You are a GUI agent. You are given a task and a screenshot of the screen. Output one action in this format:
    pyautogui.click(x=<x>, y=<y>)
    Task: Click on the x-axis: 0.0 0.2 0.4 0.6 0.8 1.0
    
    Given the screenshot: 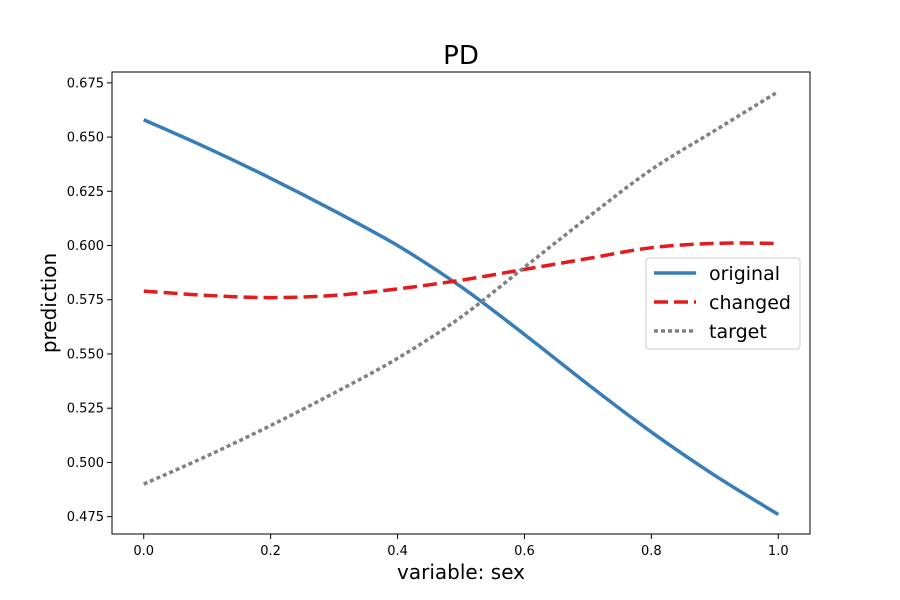 What is the action you would take?
    pyautogui.click(x=461, y=546)
    